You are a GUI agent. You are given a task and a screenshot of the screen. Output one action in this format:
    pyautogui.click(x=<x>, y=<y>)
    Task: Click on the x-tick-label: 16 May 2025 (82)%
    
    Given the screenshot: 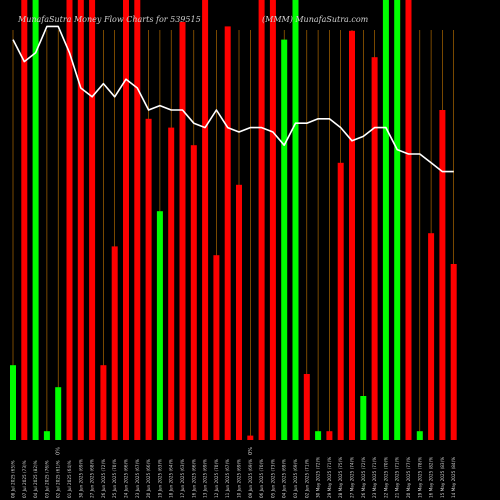 What is the action you would take?
    pyautogui.click(x=431, y=477)
    